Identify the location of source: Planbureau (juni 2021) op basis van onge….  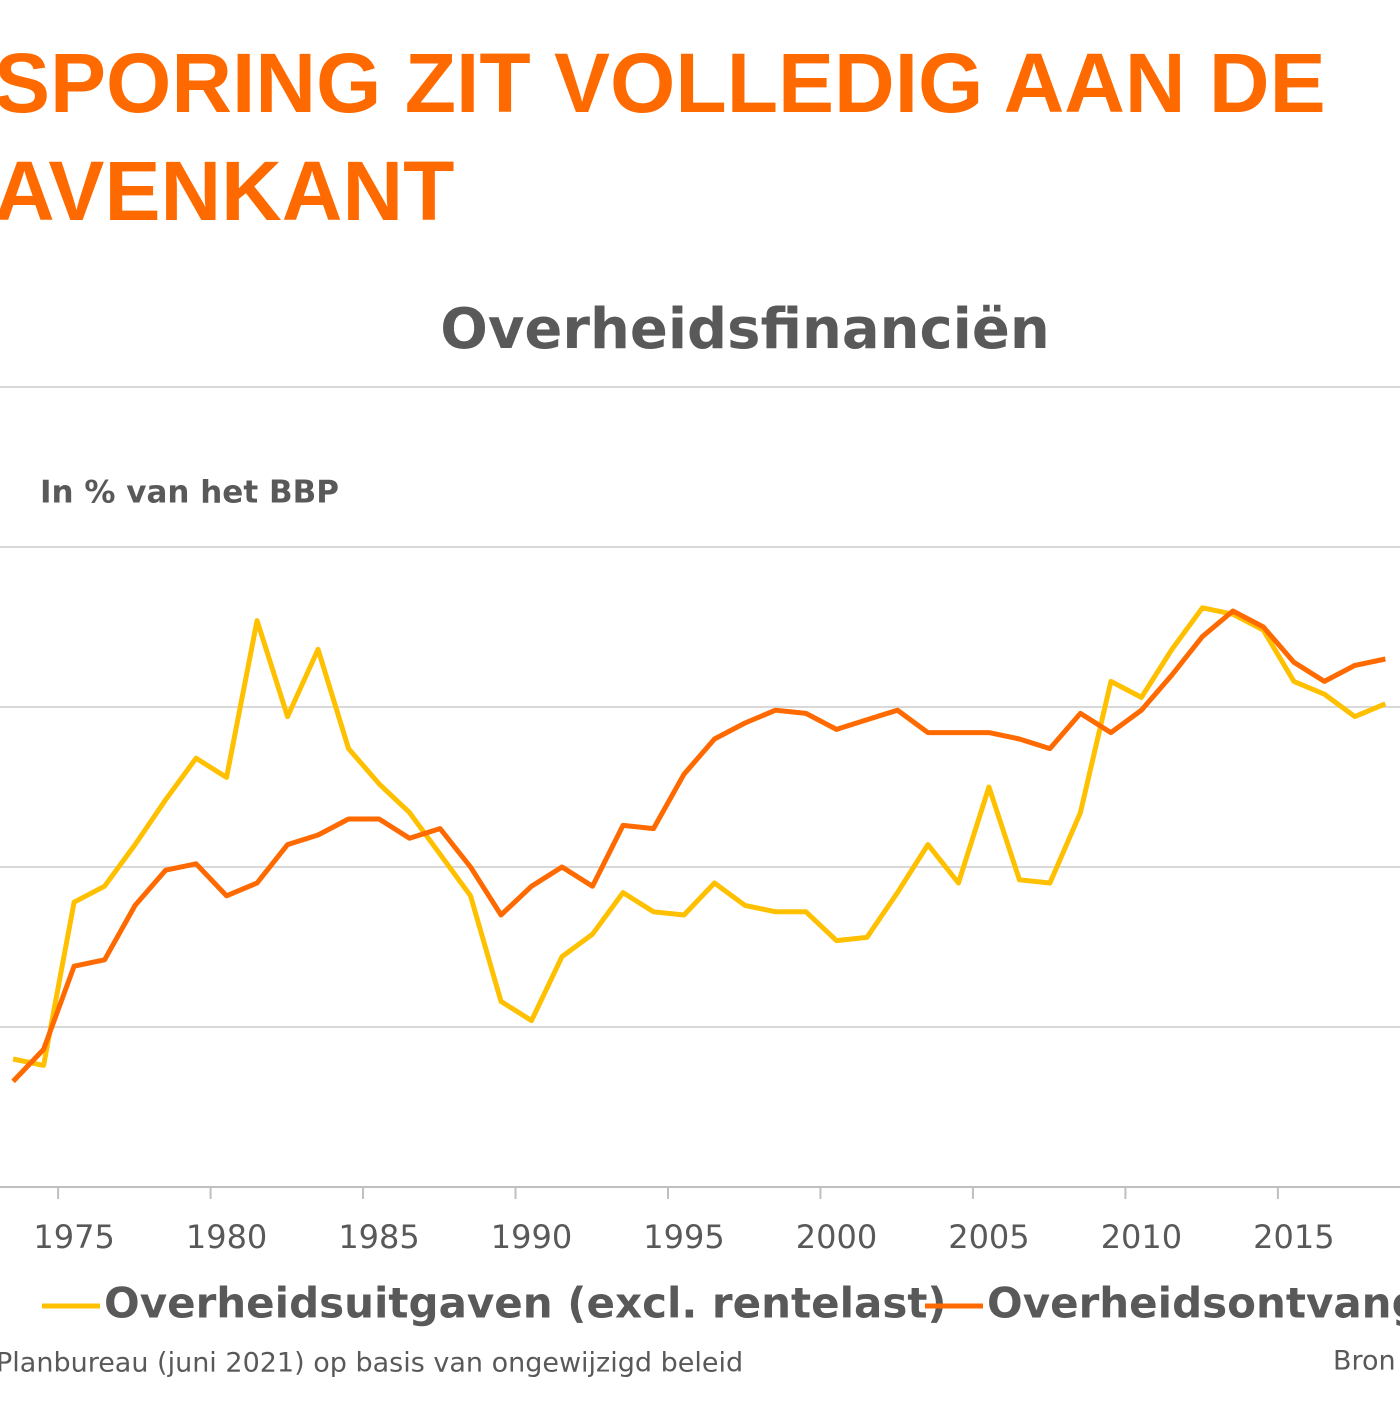
(371, 1363).